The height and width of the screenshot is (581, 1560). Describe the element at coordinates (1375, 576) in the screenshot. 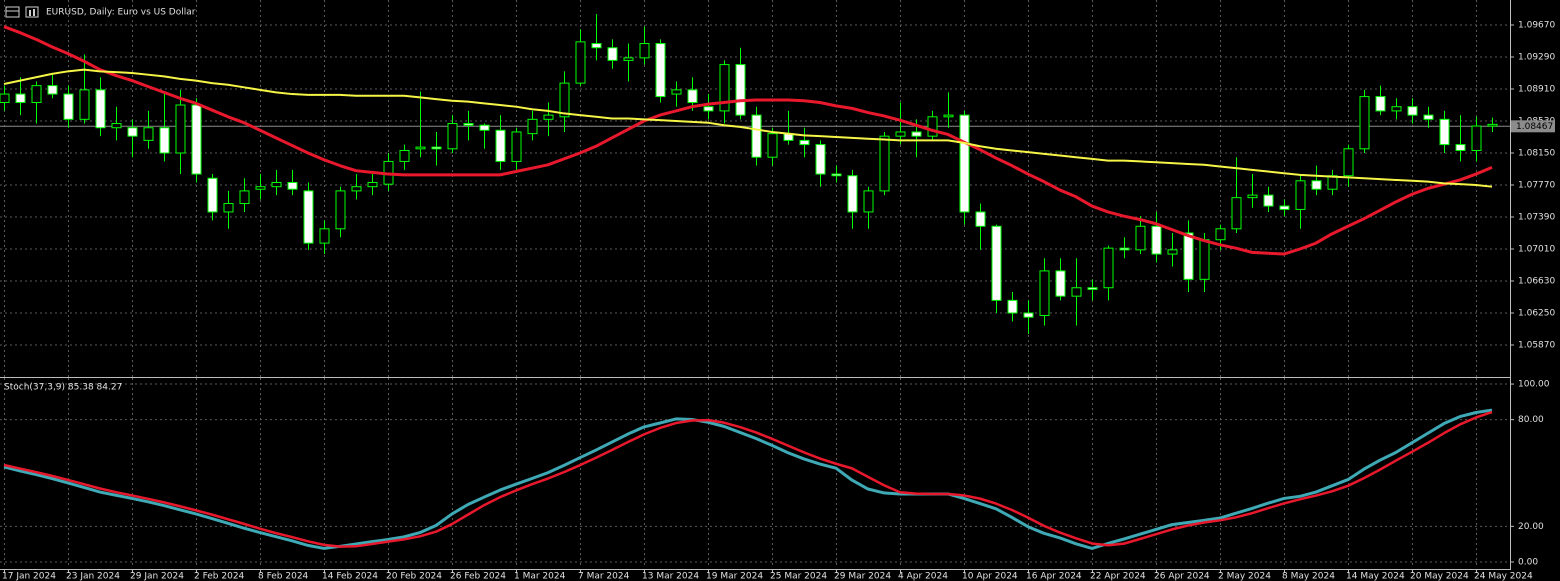

I see `x-tick-label: 14 May 2024` at that location.